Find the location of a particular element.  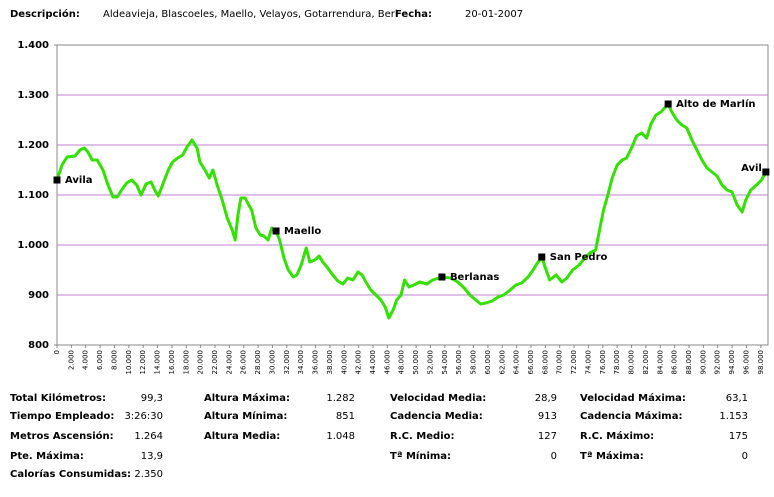

x-tick-label: 8.000 is located at coordinates (114, 360).